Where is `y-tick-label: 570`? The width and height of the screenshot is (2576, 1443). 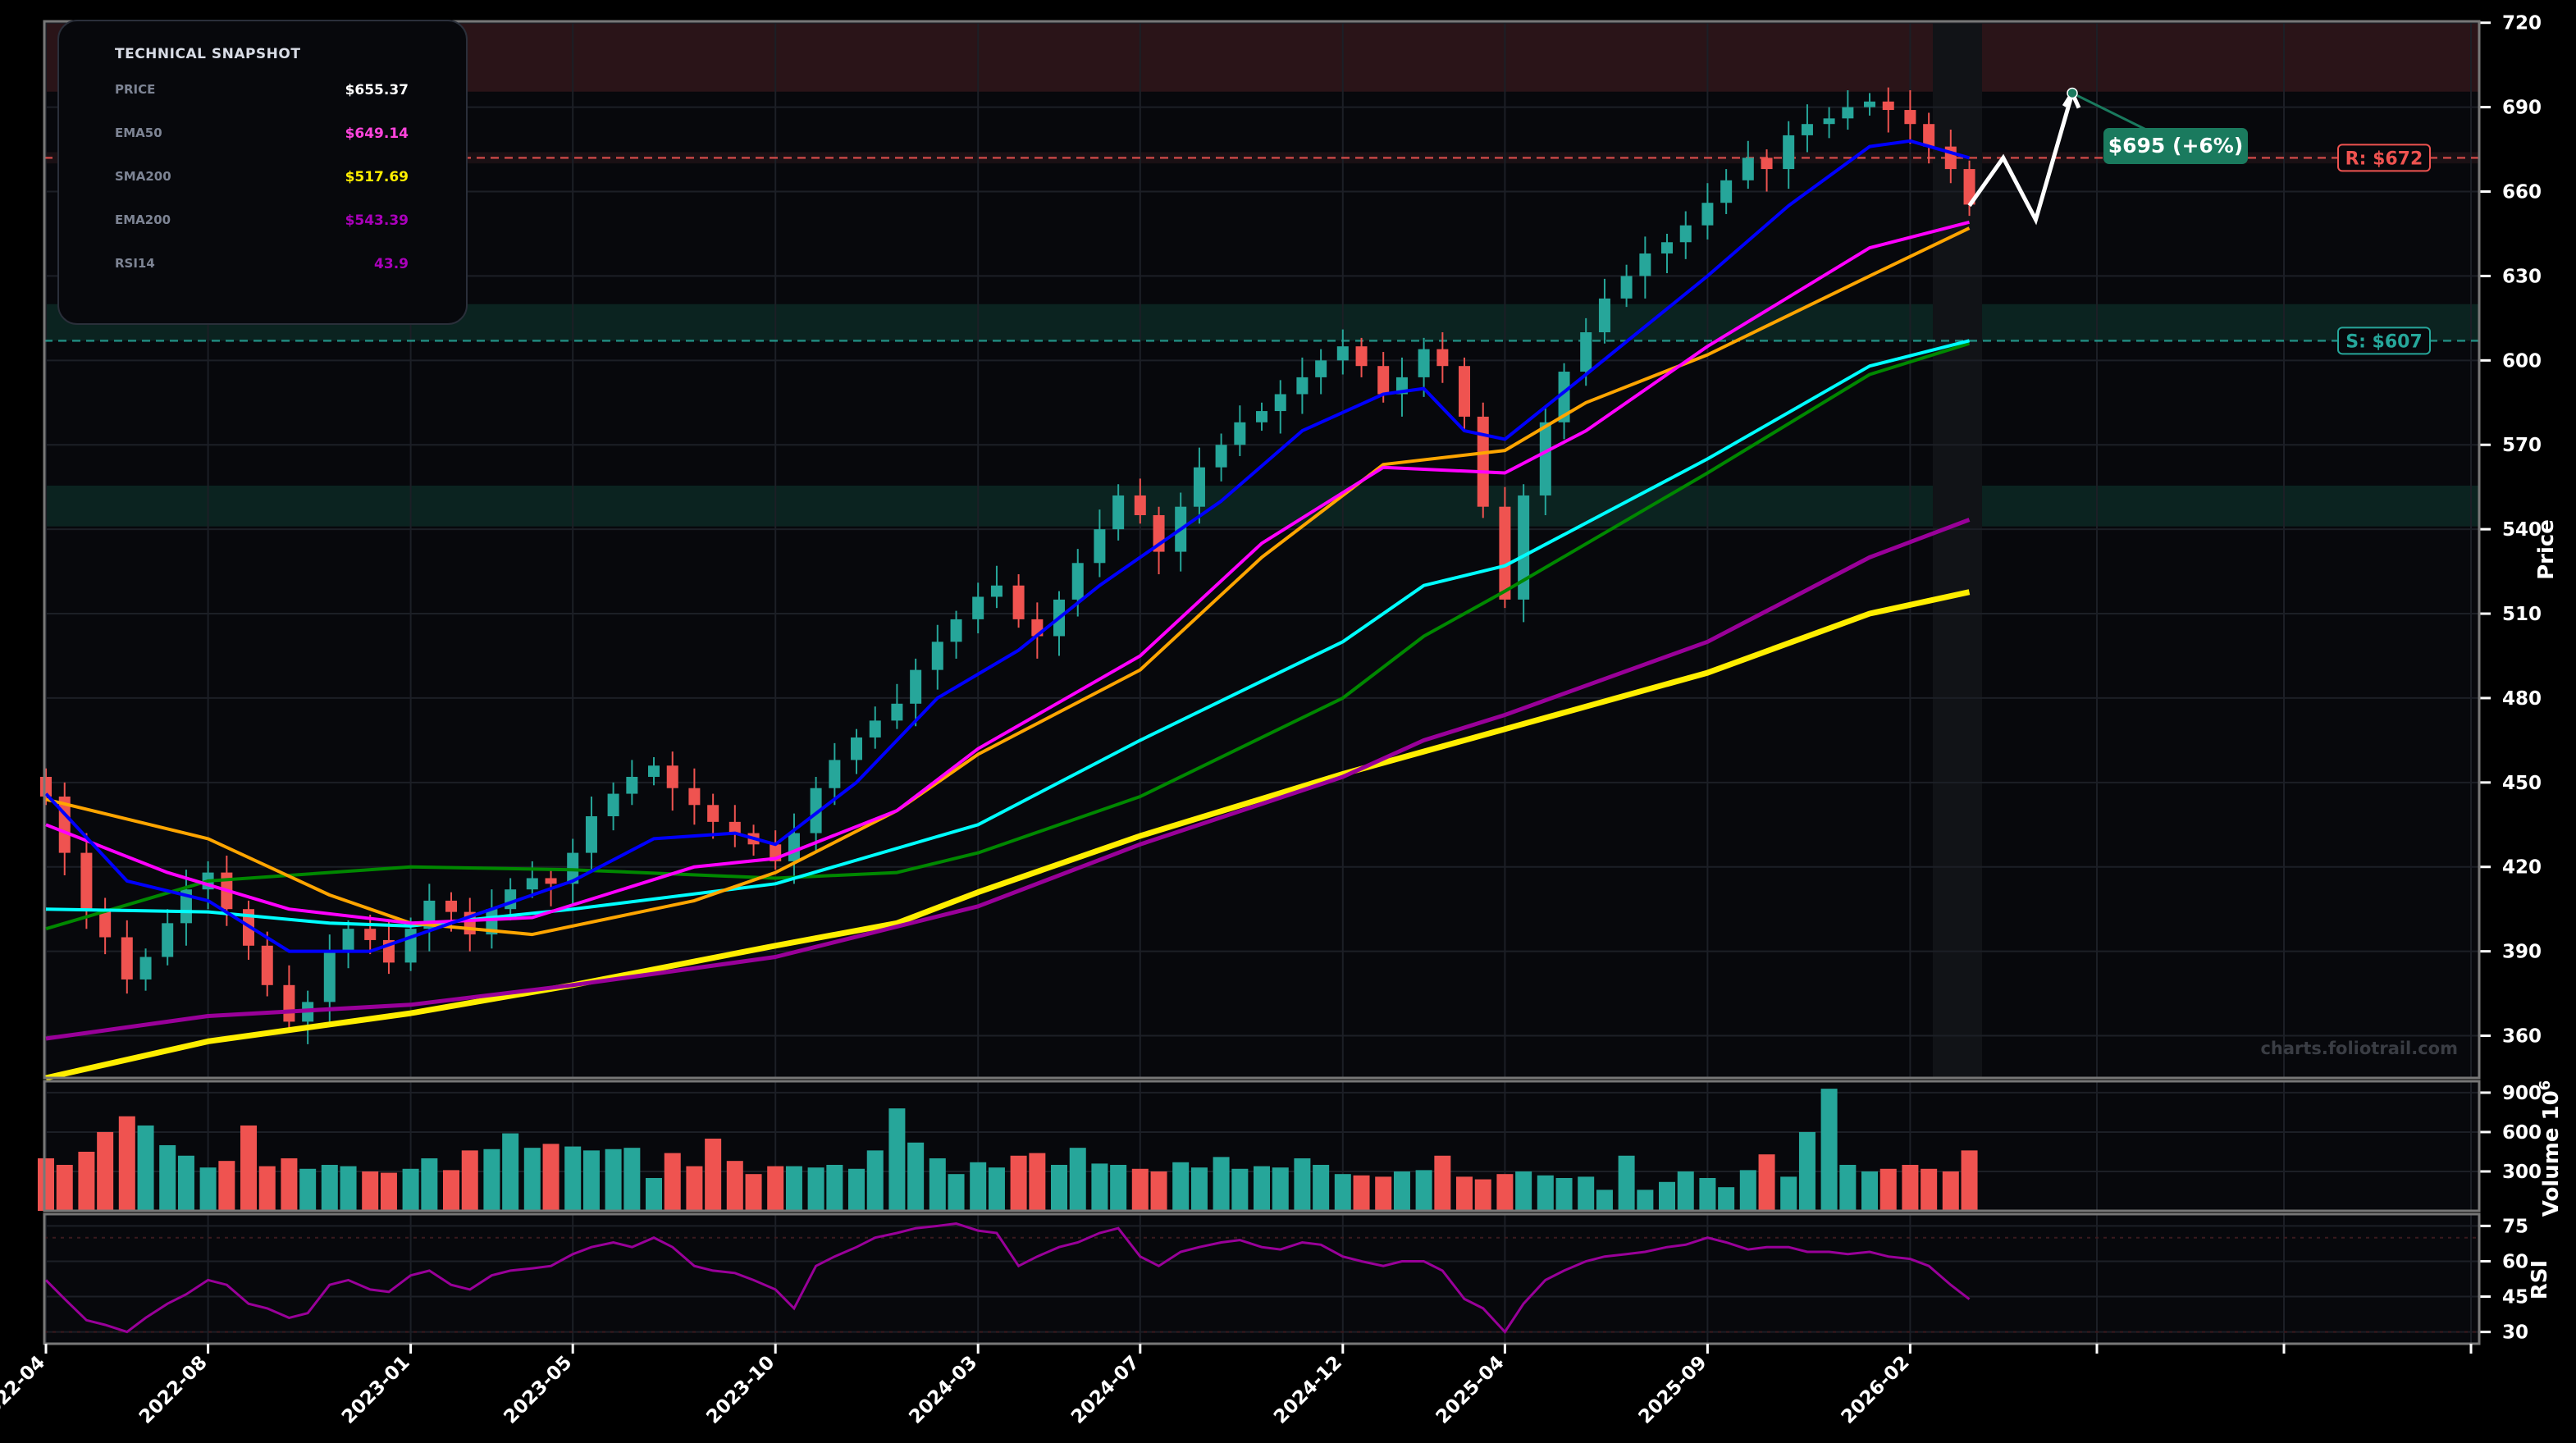
y-tick-label: 570 is located at coordinates (2522, 445).